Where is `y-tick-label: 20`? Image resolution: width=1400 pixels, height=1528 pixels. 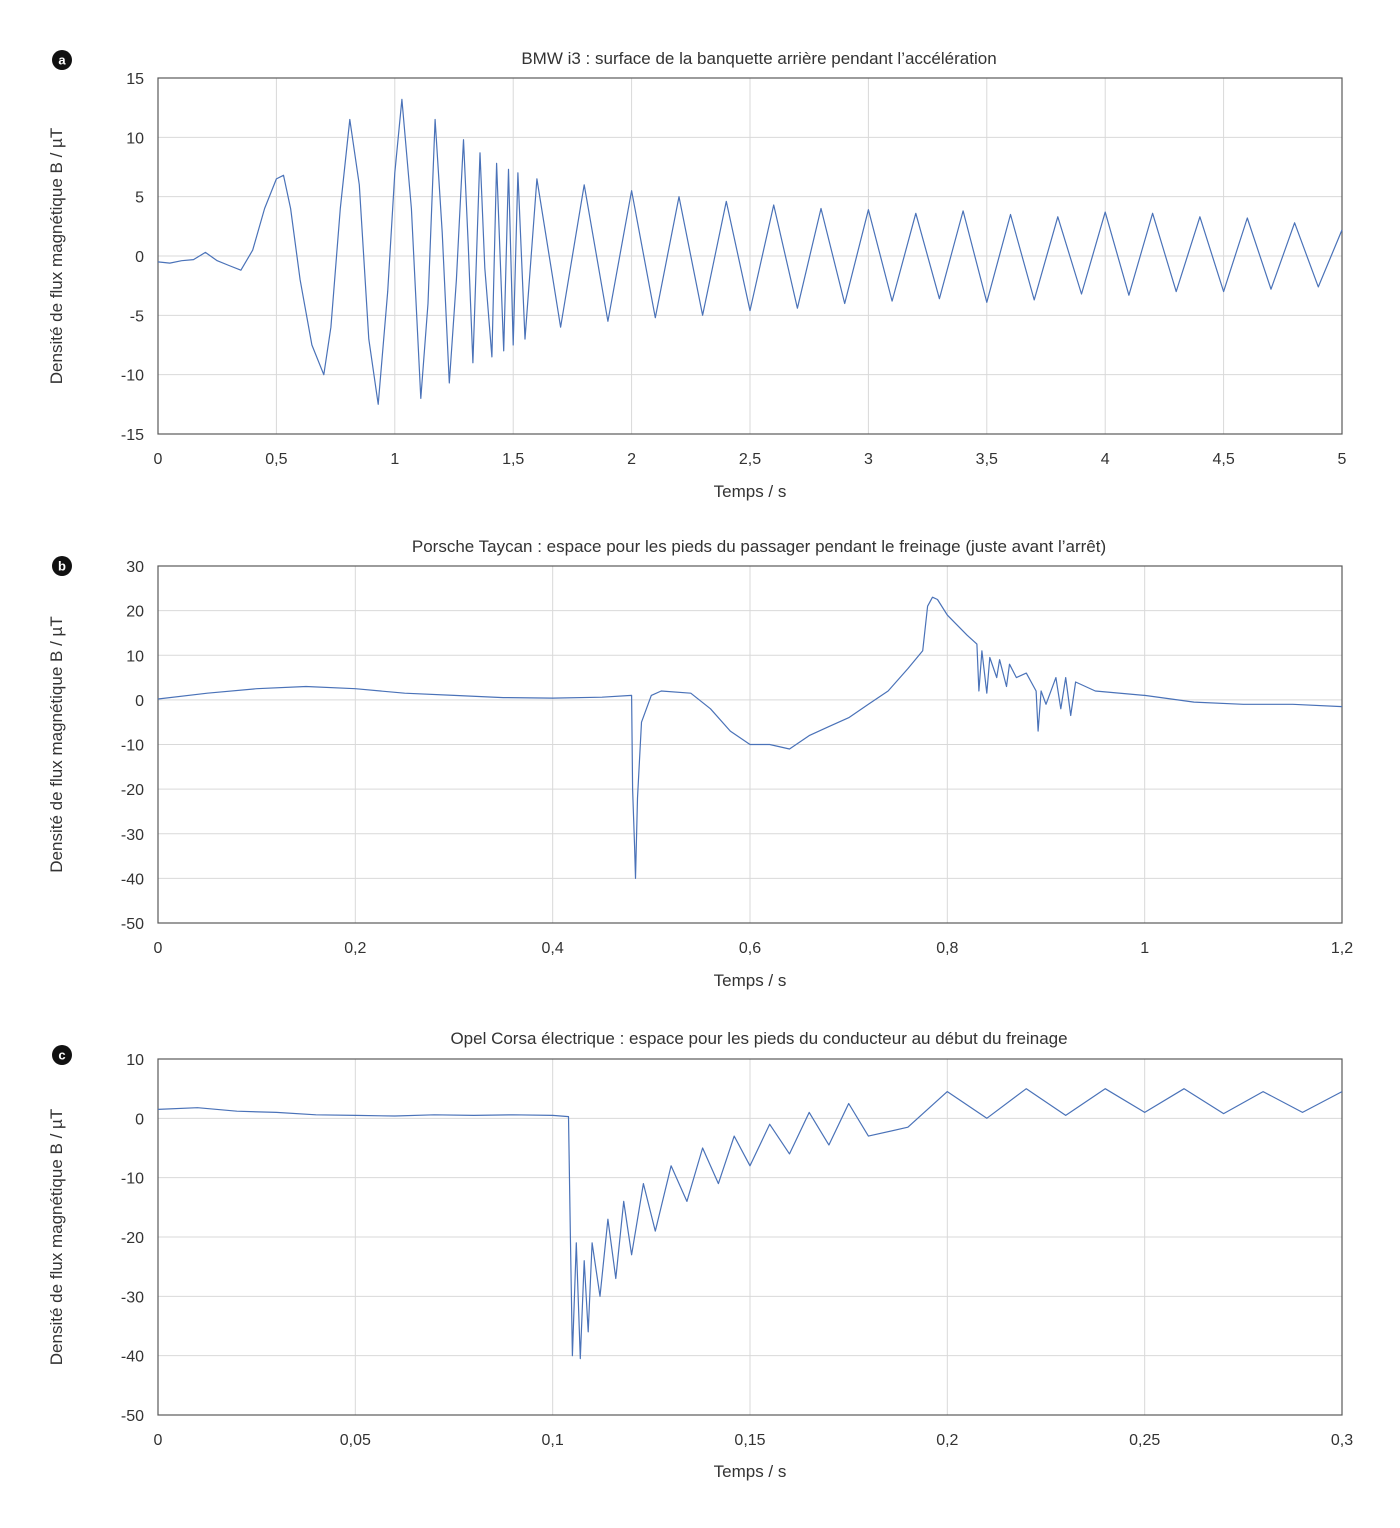
y-tick-label: 20 is located at coordinates (135, 612).